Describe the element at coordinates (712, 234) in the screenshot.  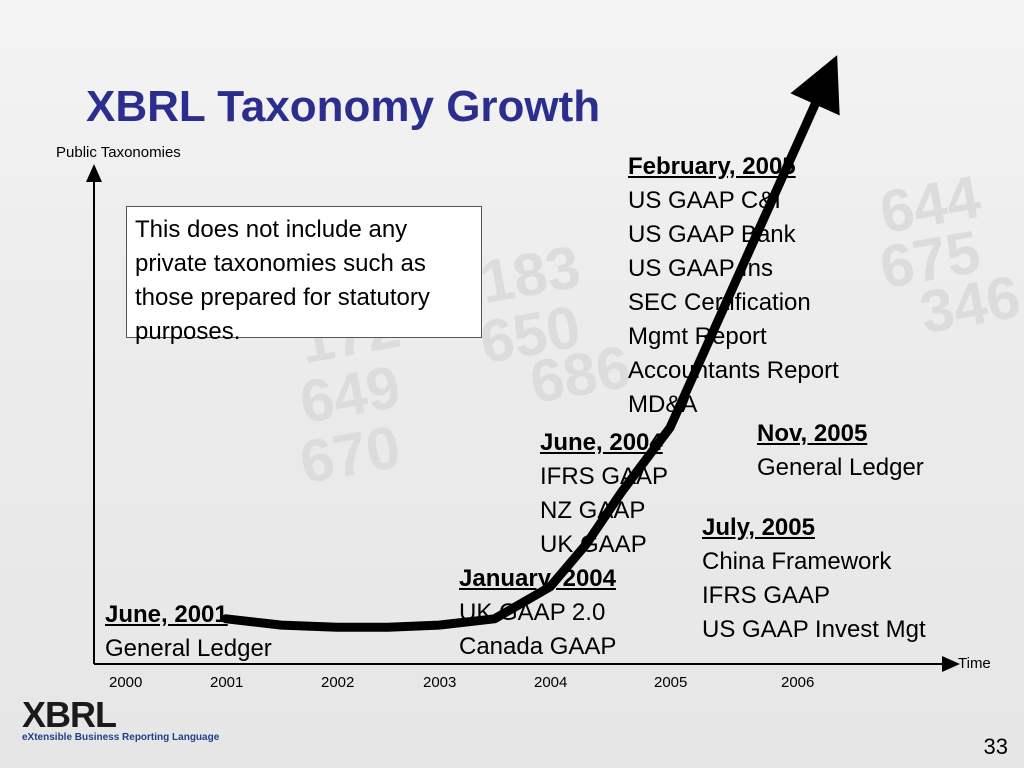
I see `annotation-line: US GAAP Bank` at that location.